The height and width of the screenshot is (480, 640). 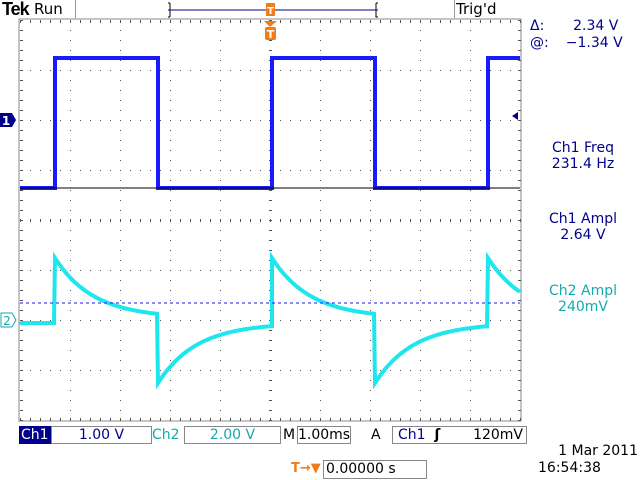 What do you see at coordinates (101, 435) in the screenshot?
I see `ch1-scale: 1.00 V` at bounding box center [101, 435].